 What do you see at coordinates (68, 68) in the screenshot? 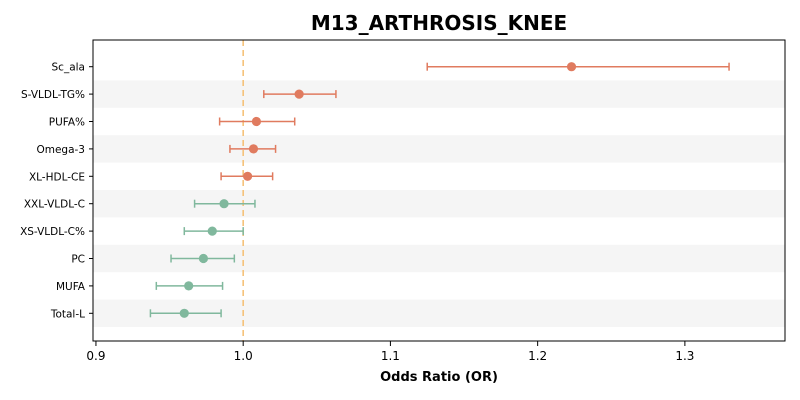
I see `y-tick-label: Sc_ala` at bounding box center [68, 68].